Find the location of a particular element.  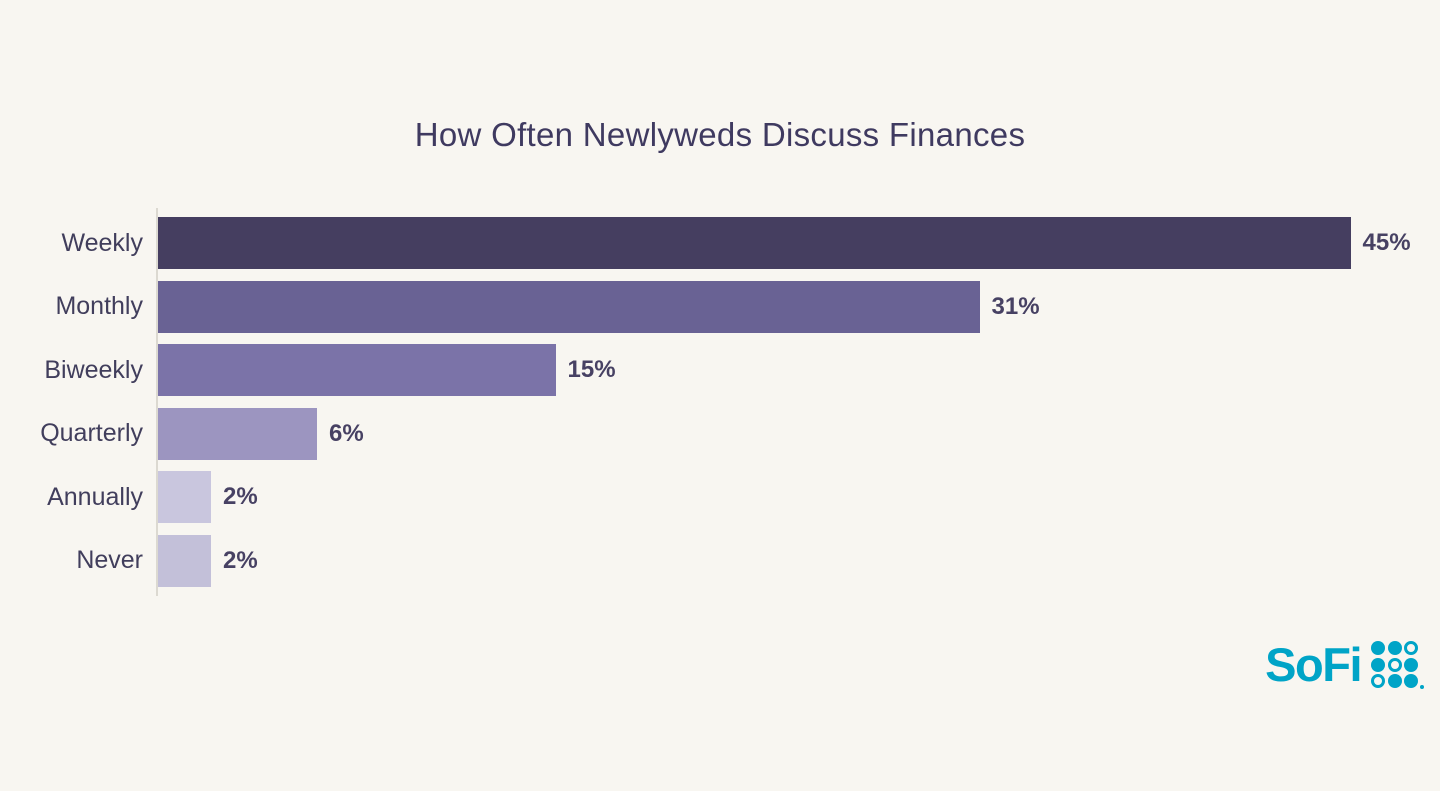

chart-row-biweekly: Biweekly 15% is located at coordinates (720, 370).